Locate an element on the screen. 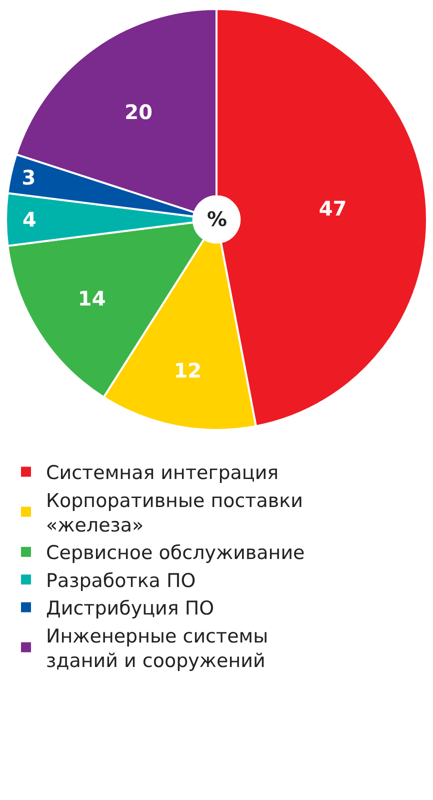  data-label: 3 is located at coordinates (29, 177).